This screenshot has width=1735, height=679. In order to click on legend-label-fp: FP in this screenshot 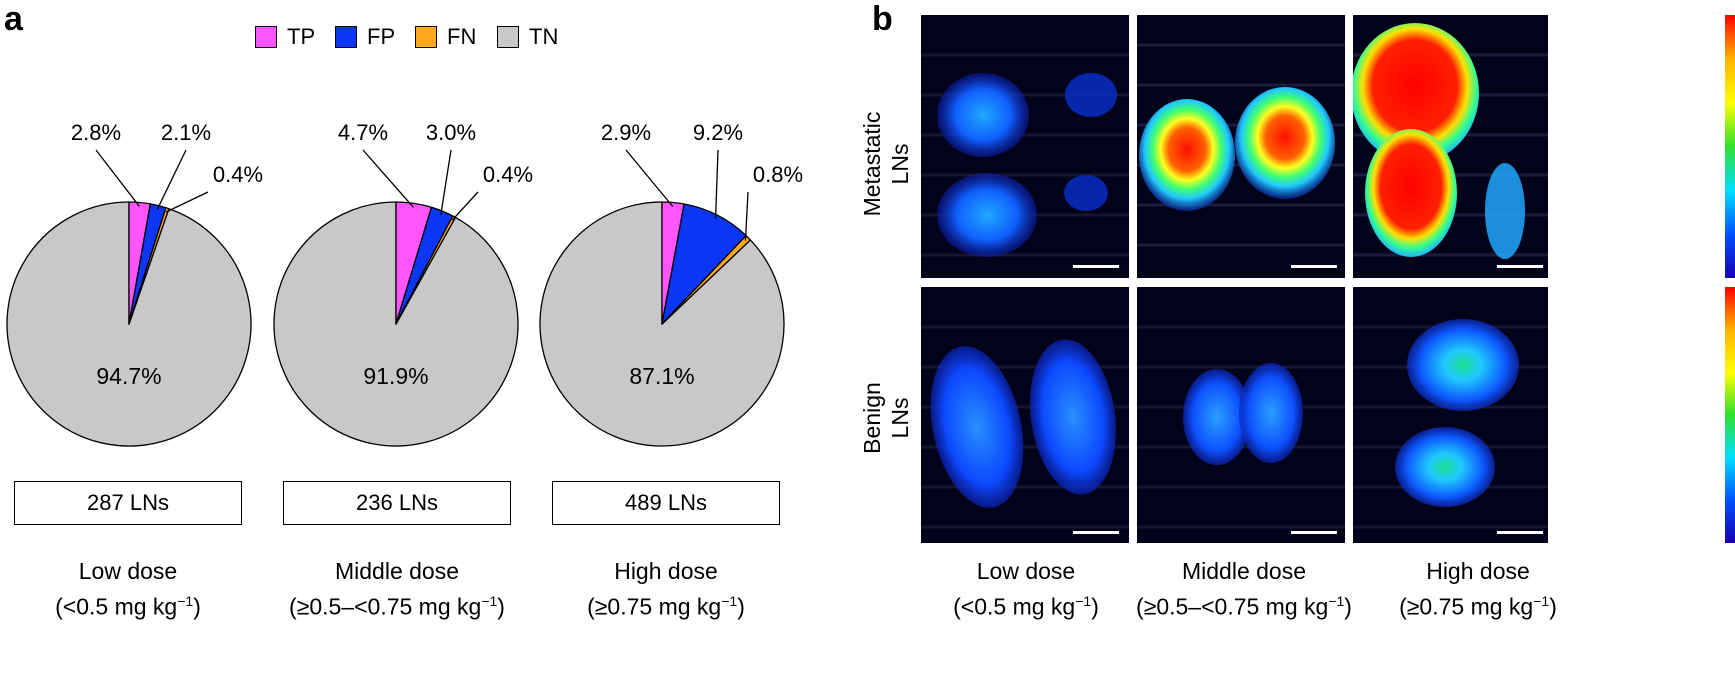, I will do `click(381, 36)`.